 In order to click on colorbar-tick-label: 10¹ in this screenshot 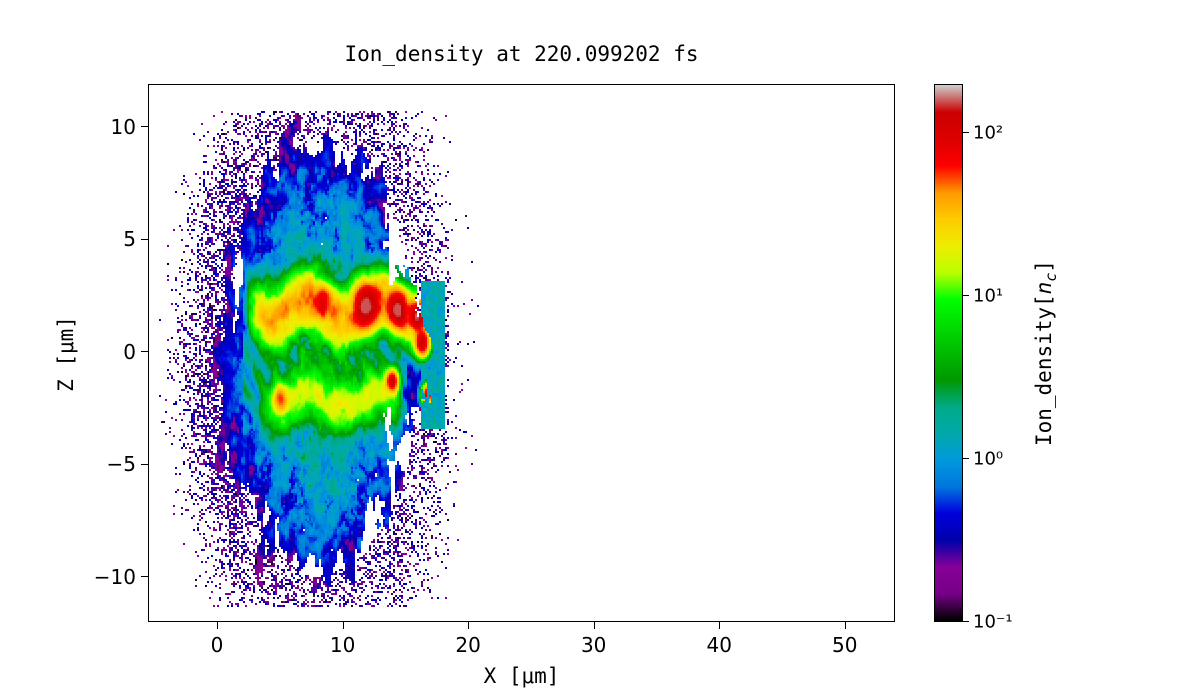, I will do `click(988, 296)`.